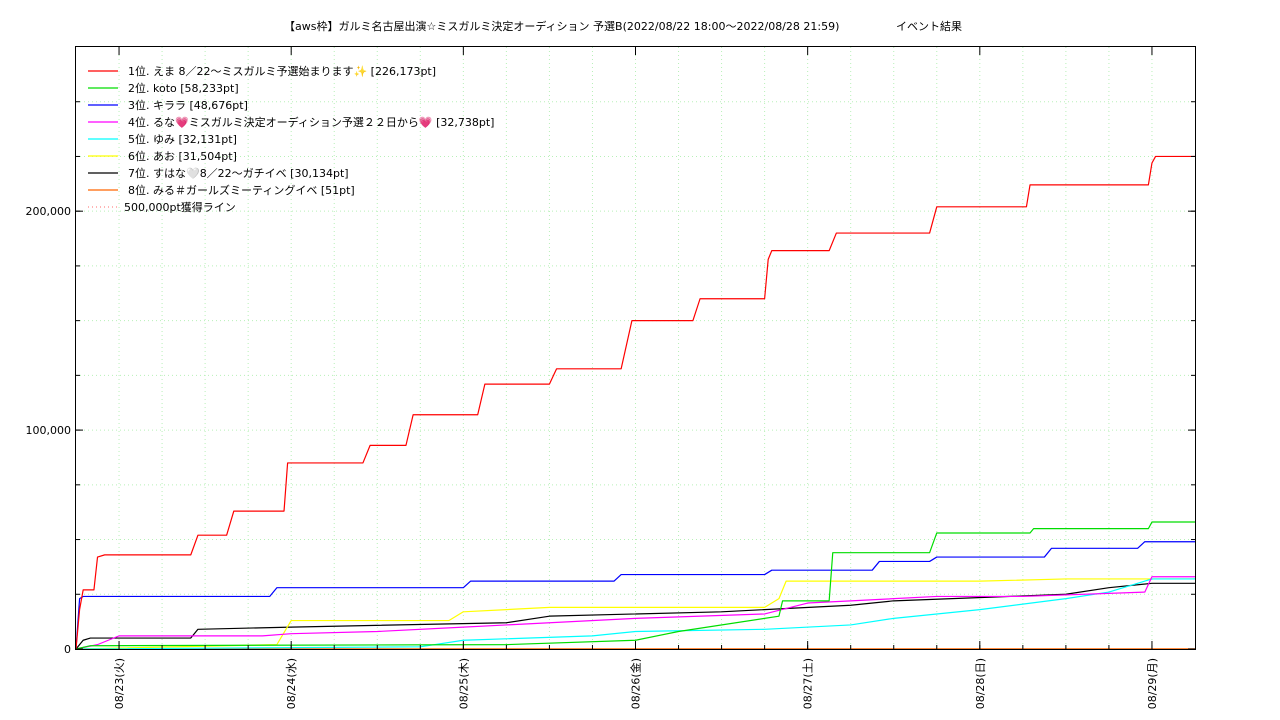 Image resolution: width=1280 pixels, height=720 pixels. I want to click on legend-label: 2位. koto [58,233pt], so click(183, 88).